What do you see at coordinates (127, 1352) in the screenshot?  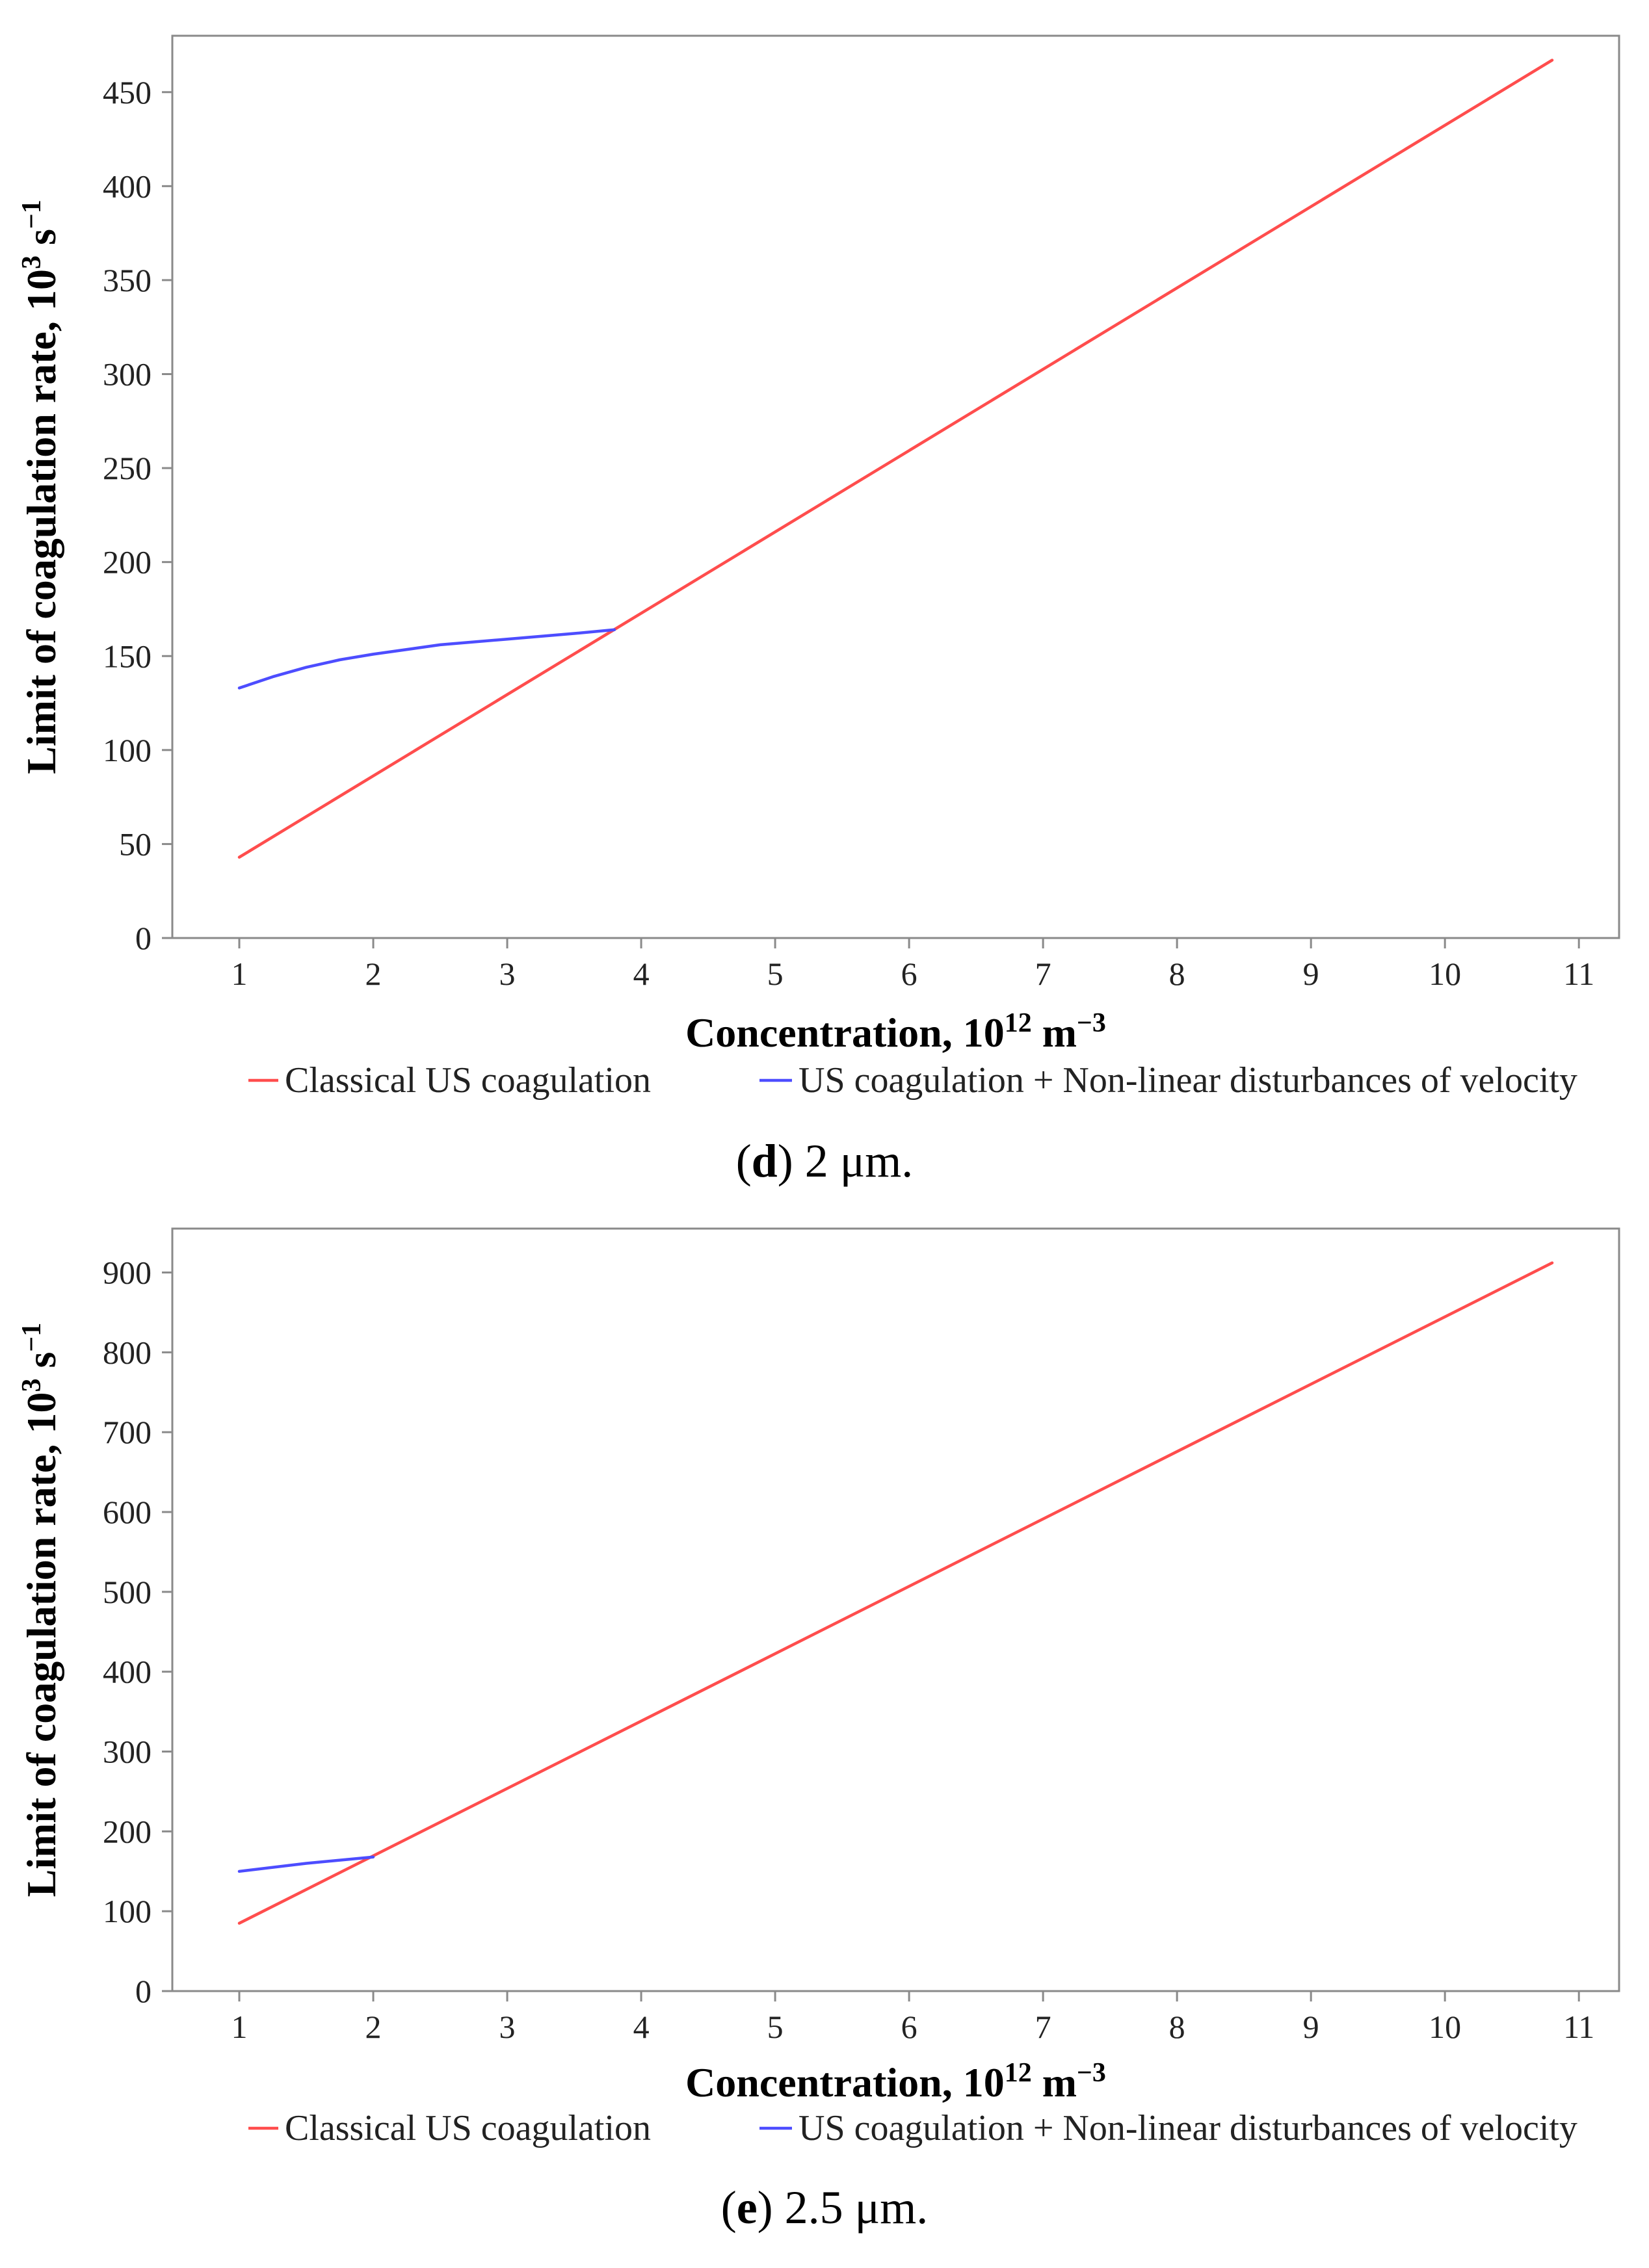 I see `y-tick-label: 800` at bounding box center [127, 1352].